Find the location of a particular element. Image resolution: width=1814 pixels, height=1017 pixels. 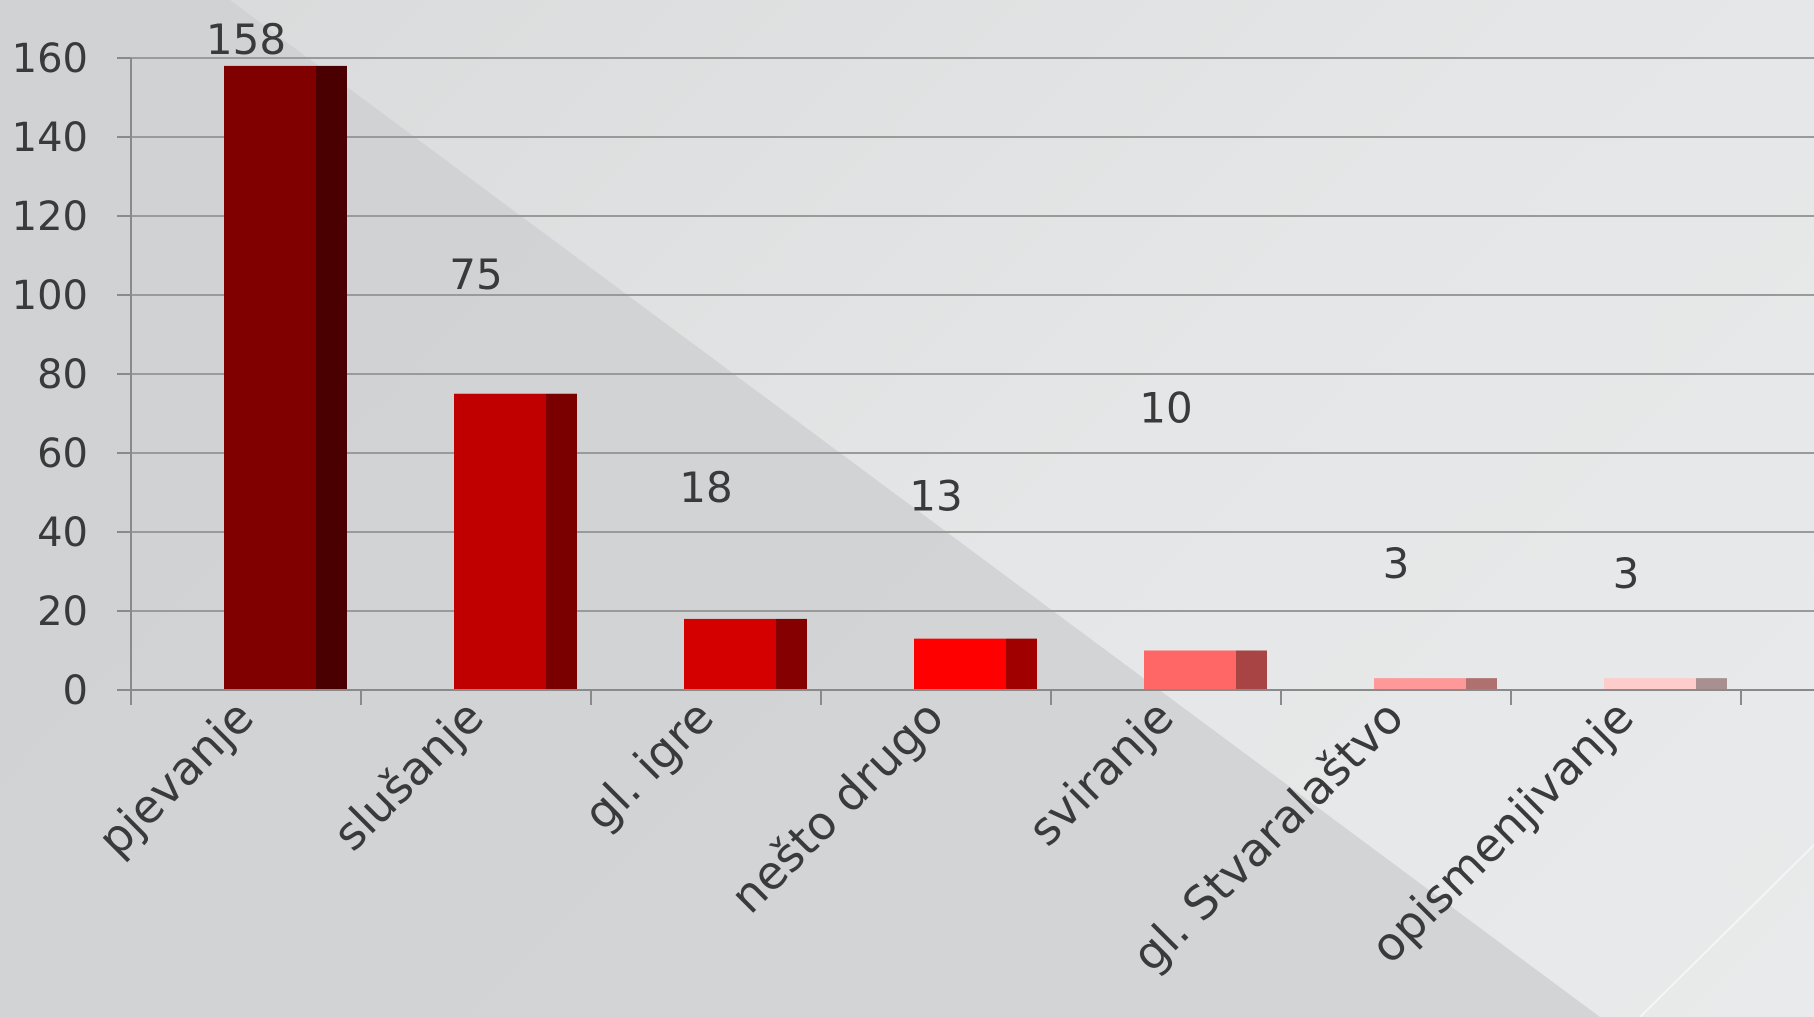

y-axis-ticks: 0 20 40 60 80 100 120 140 160 is located at coordinates (71, 375).